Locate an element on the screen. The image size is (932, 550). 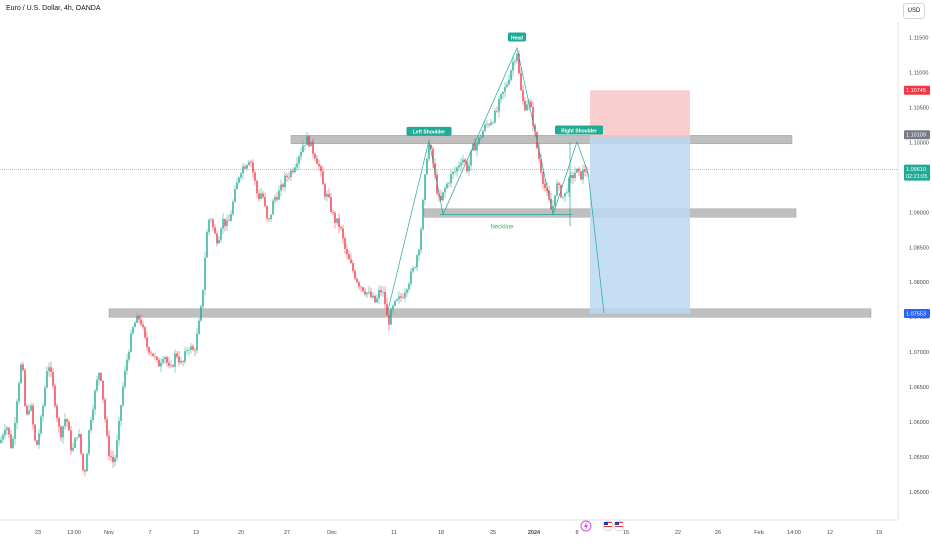
time-tick-label: 11 is located at coordinates (394, 533).